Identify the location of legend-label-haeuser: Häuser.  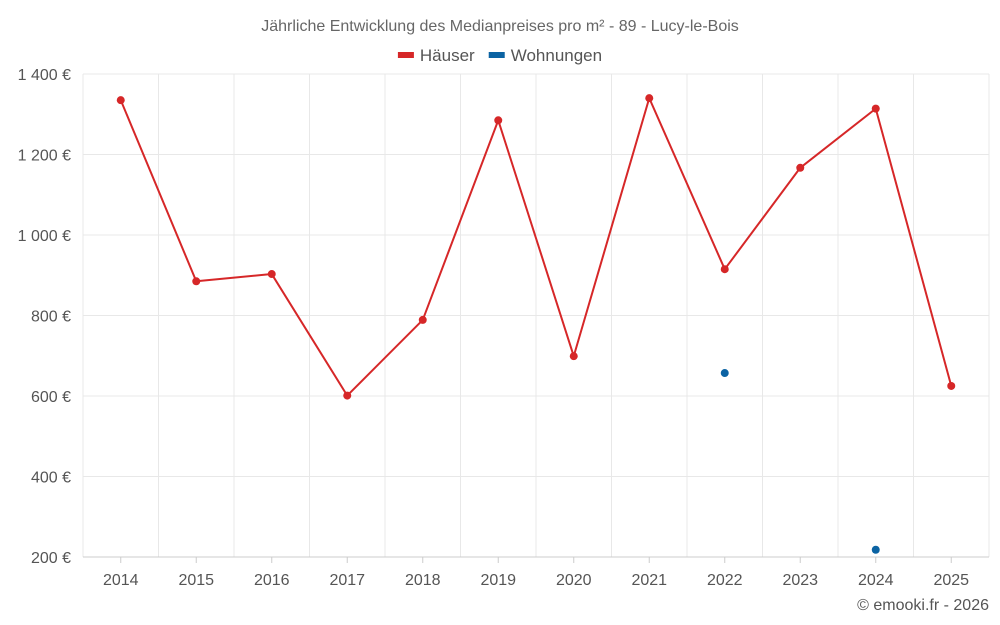
(447, 55).